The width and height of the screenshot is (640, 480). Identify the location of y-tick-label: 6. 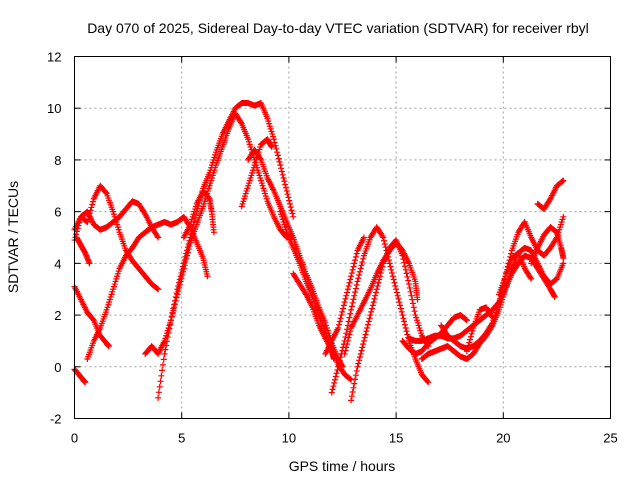
(57, 212).